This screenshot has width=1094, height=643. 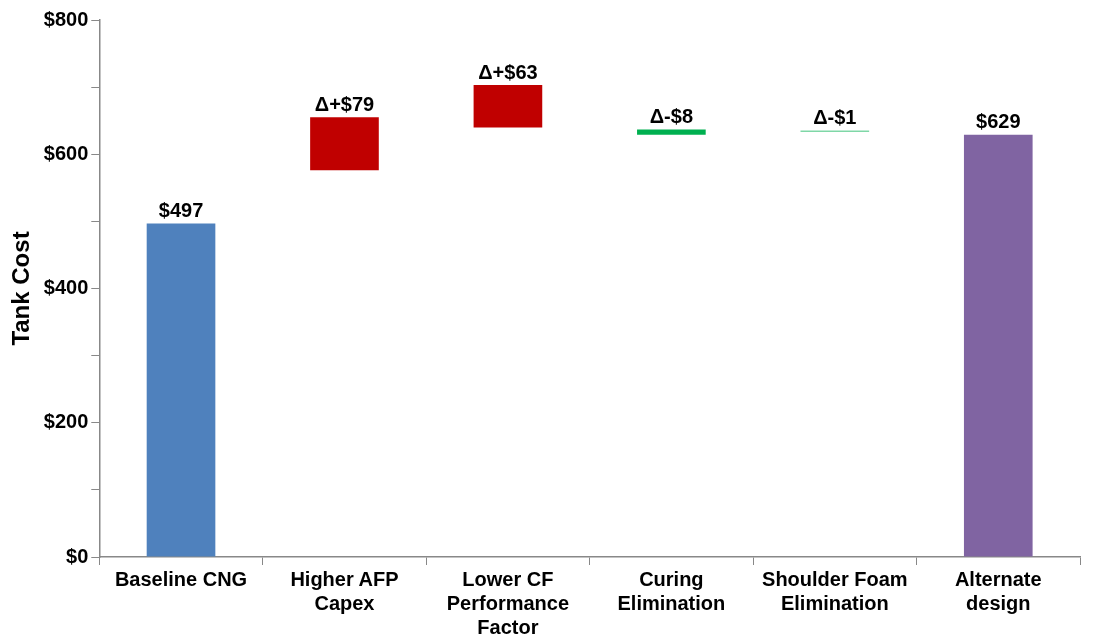 What do you see at coordinates (835, 117) in the screenshot?
I see `data-label: Δ-$1` at bounding box center [835, 117].